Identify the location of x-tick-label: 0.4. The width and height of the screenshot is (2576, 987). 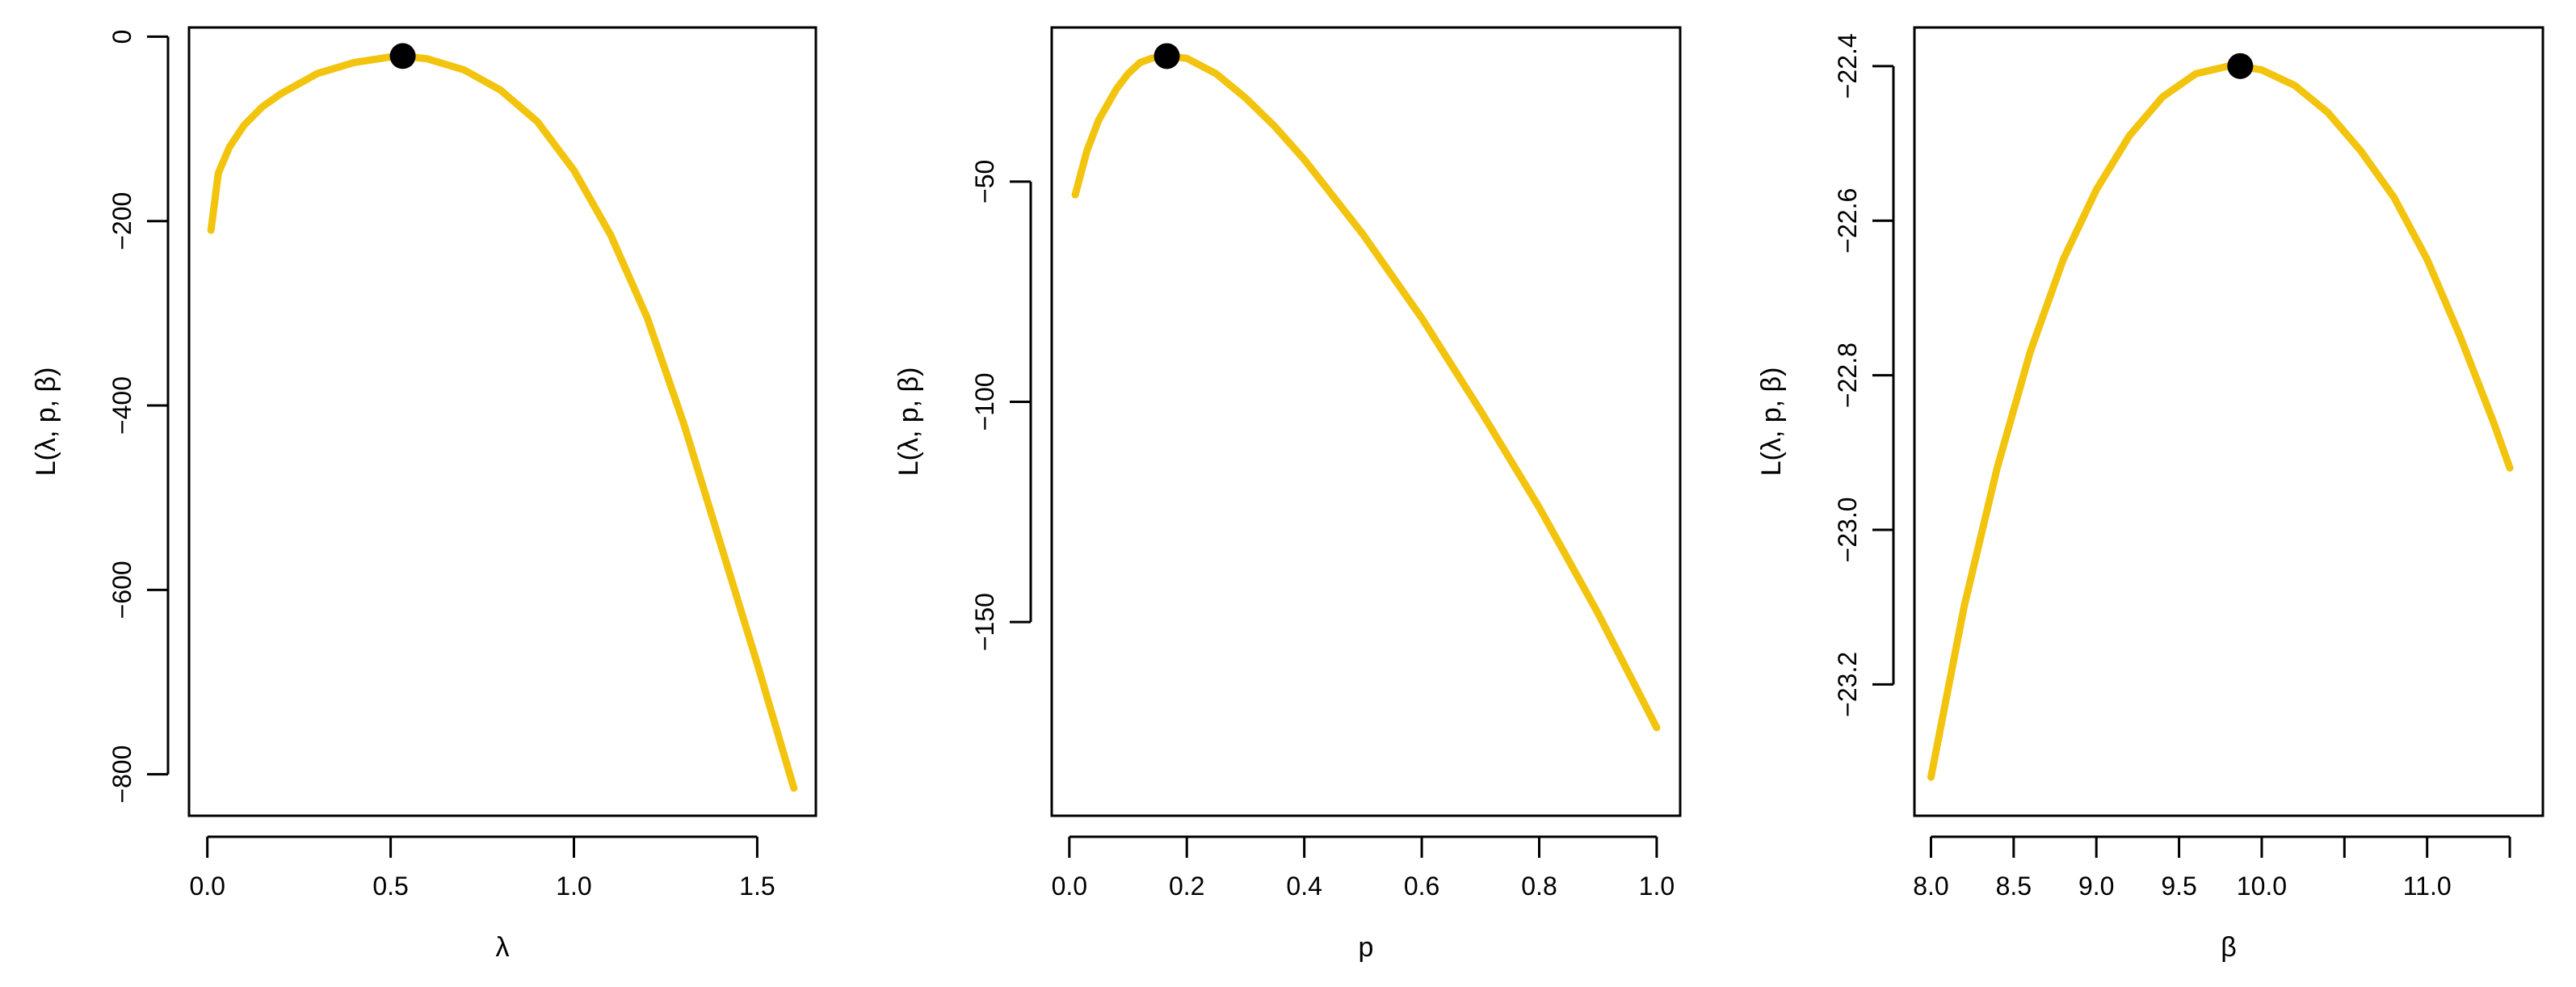
(1304, 887).